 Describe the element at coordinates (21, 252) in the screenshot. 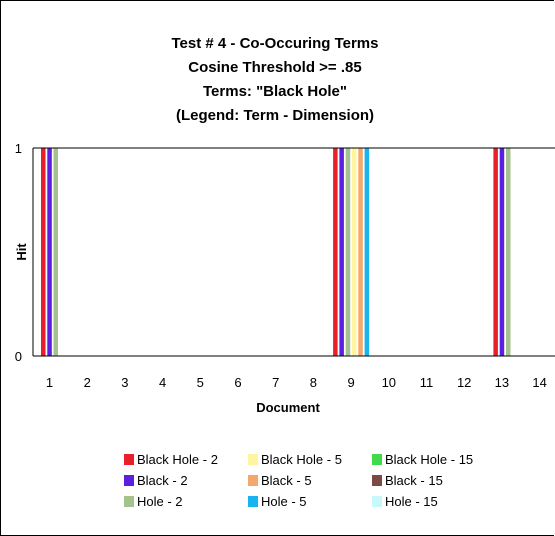

I see `y-axis-title: Hit` at that location.